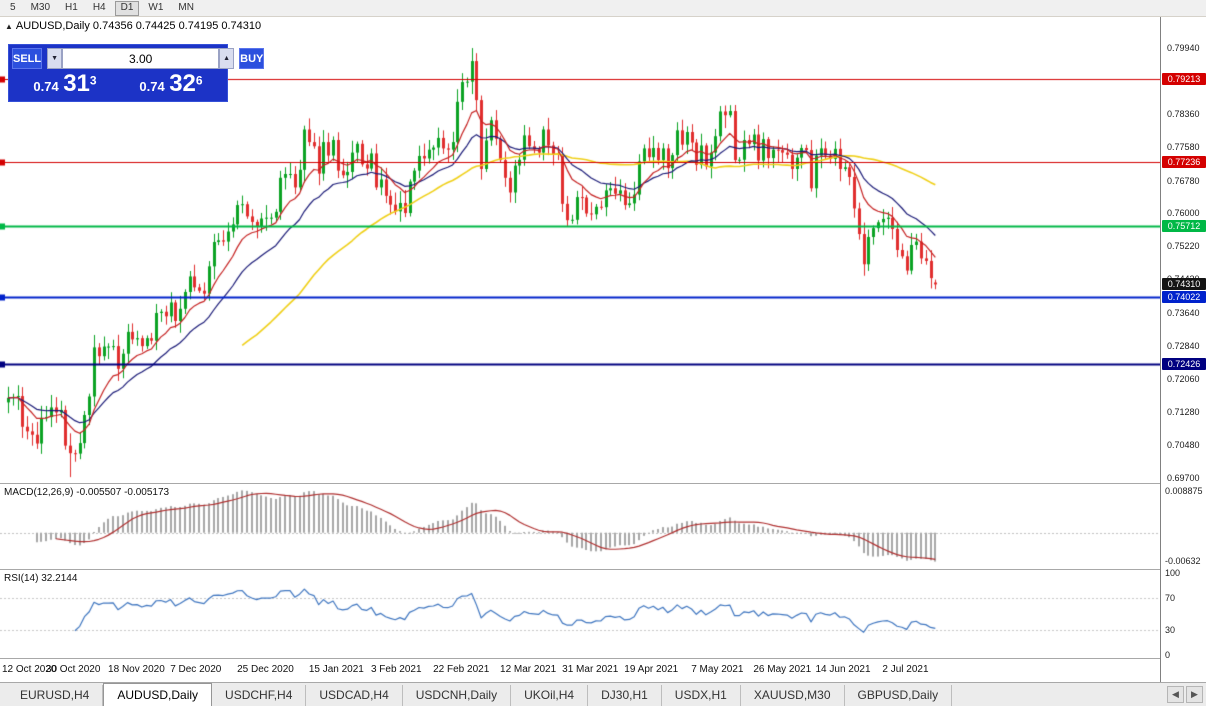 The width and height of the screenshot is (1206, 706). Describe the element at coordinates (792, 695) in the screenshot. I see `tab-xauusd-m30: XAUUSD,M30` at that location.